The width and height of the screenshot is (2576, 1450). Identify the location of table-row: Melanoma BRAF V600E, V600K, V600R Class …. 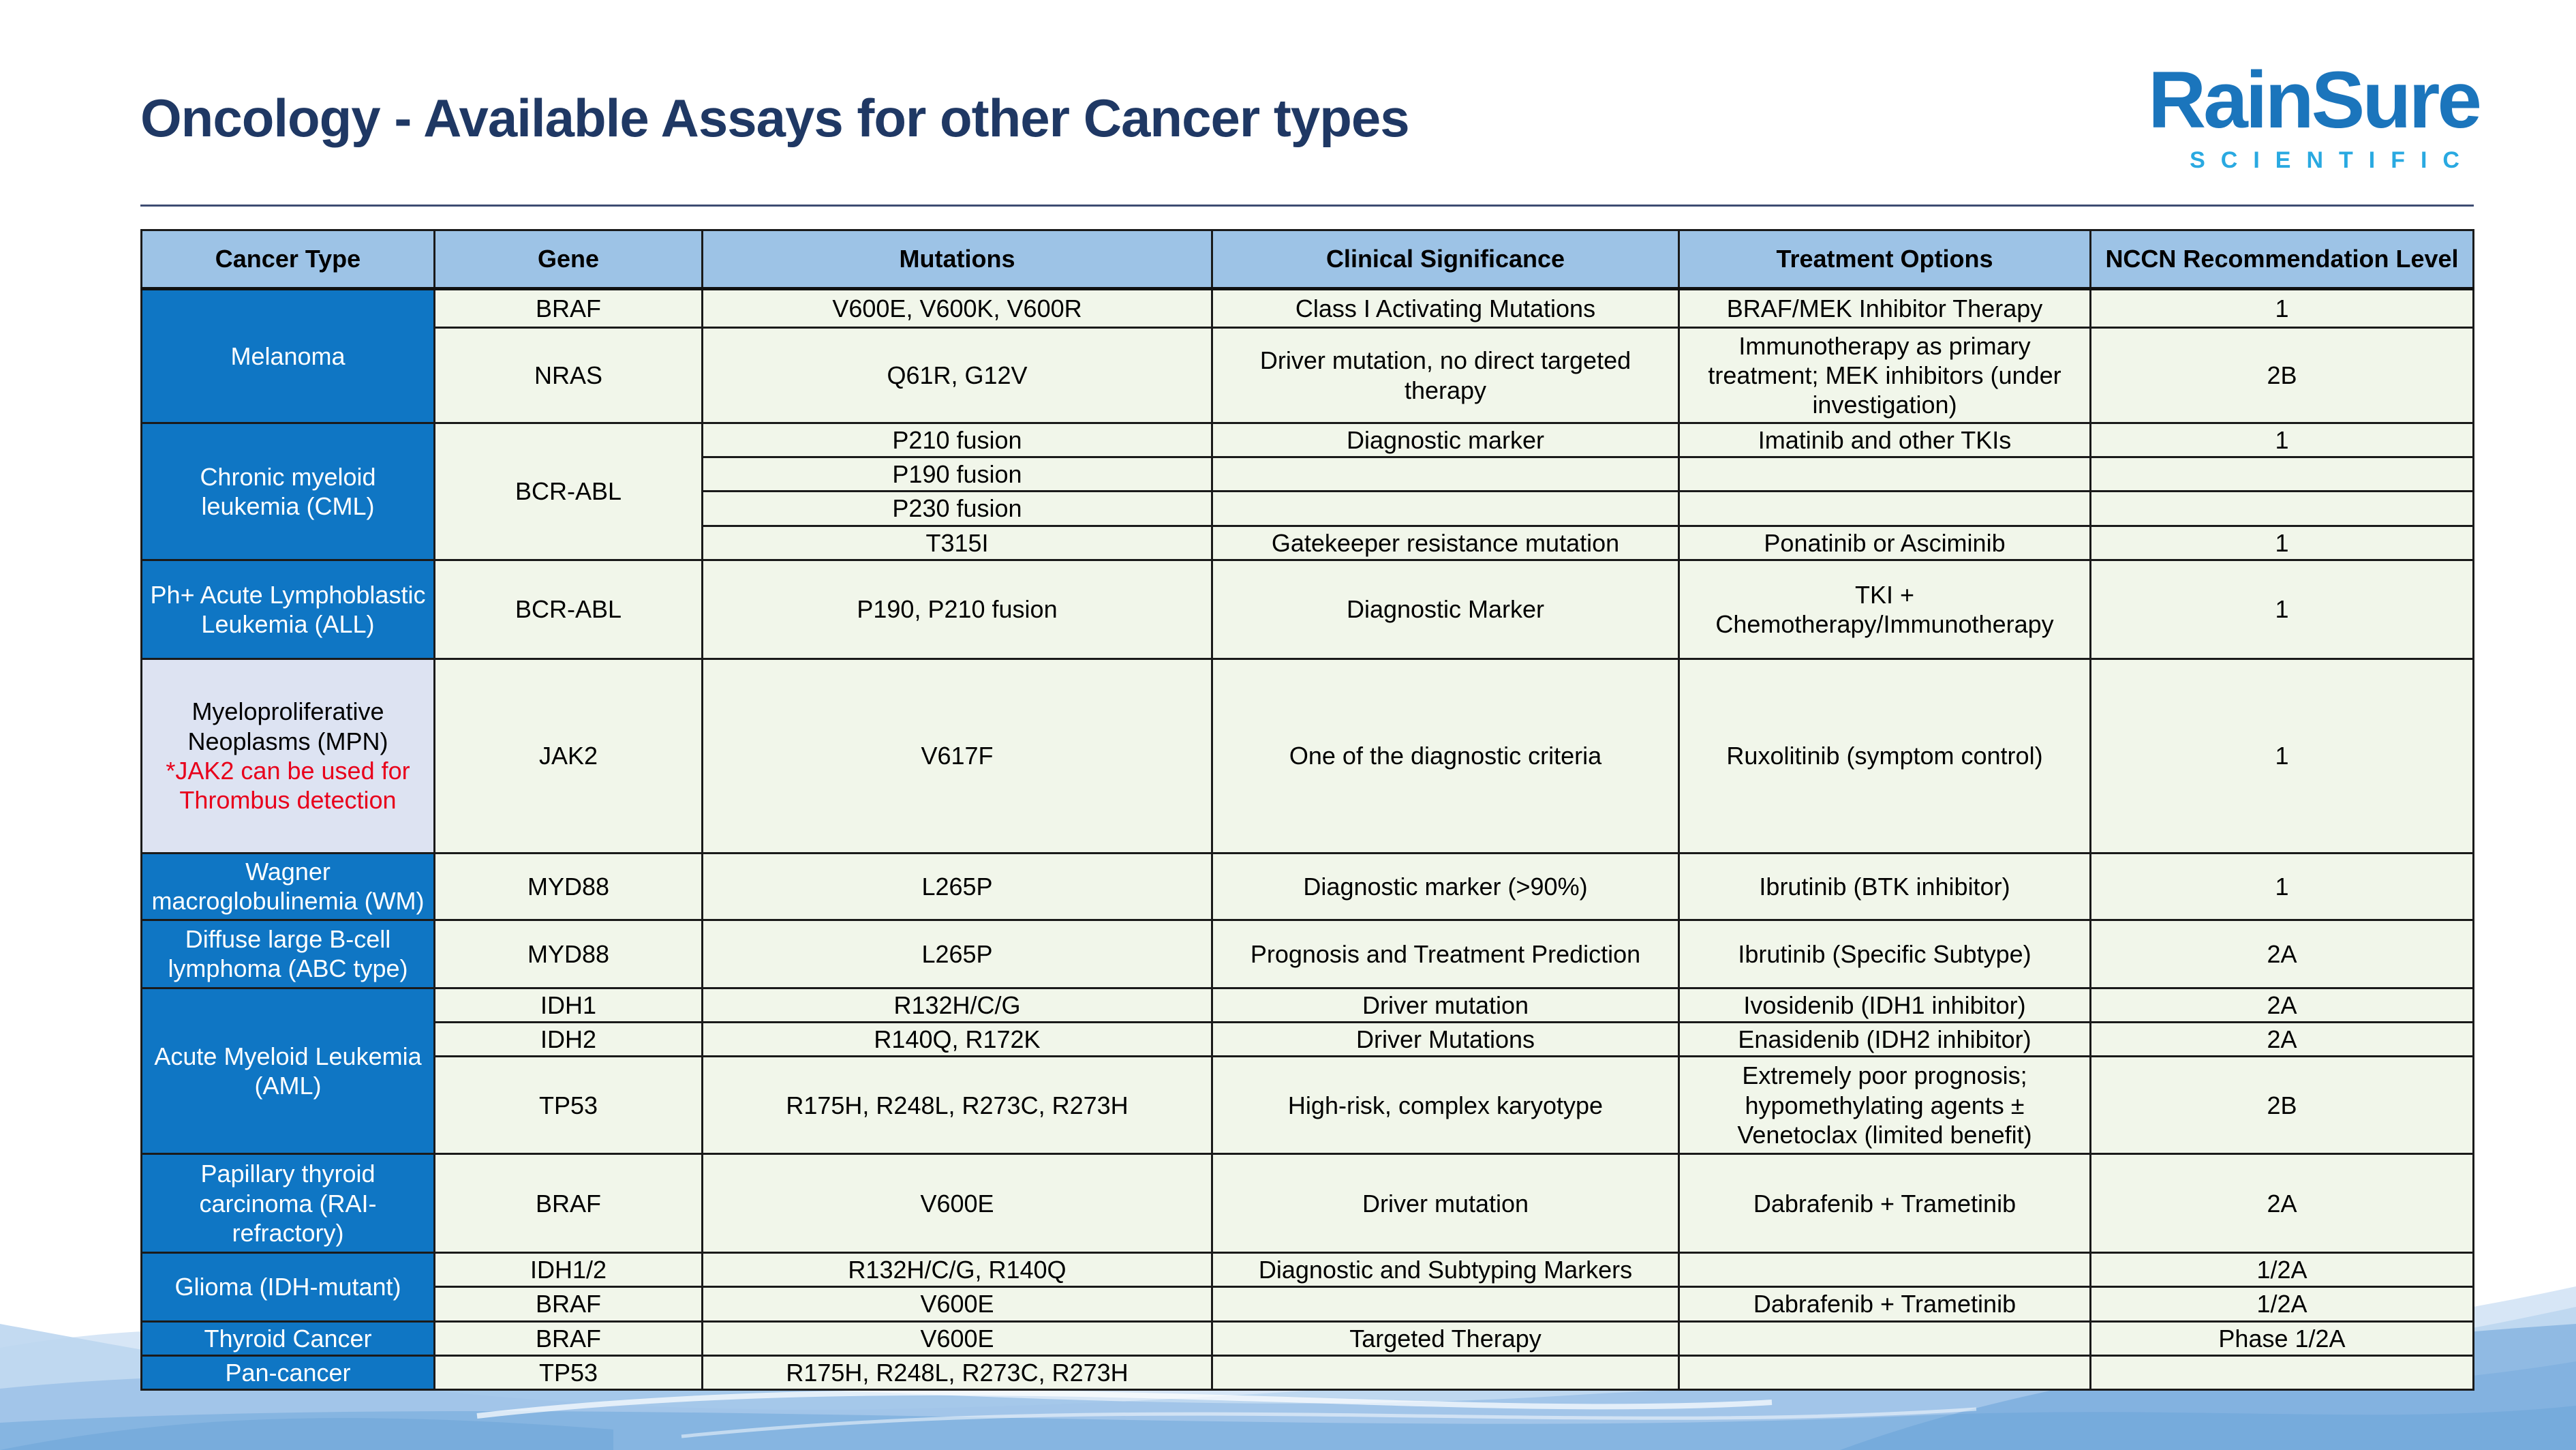
(1307, 356).